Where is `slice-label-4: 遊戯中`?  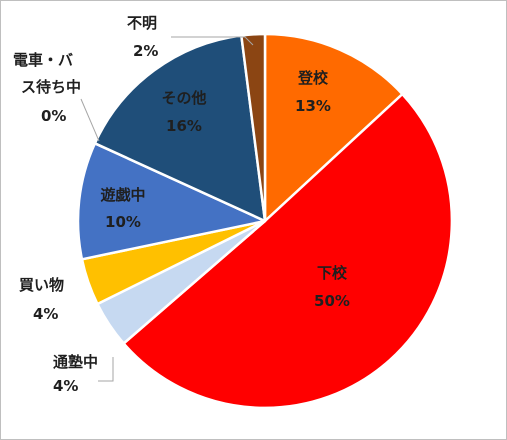
slice-label-4: 遊戯中 is located at coordinates (122, 195).